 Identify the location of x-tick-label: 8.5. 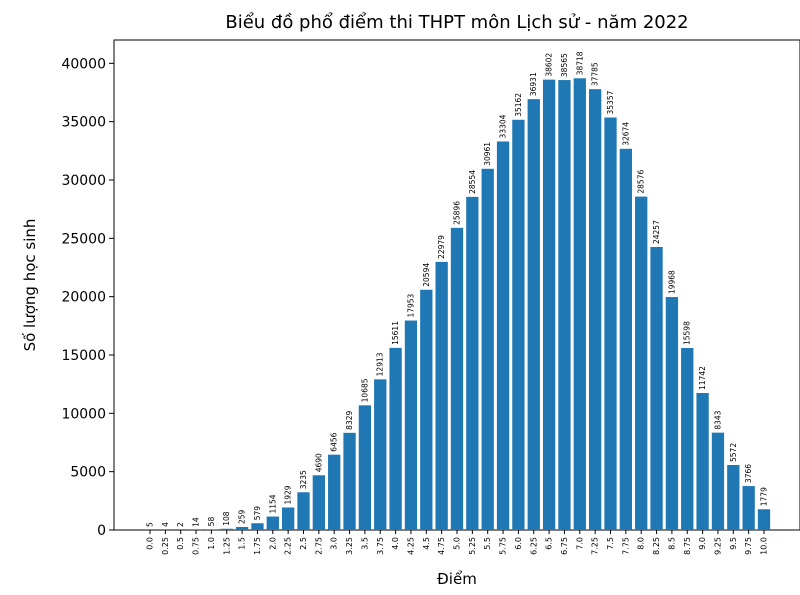
(671, 543).